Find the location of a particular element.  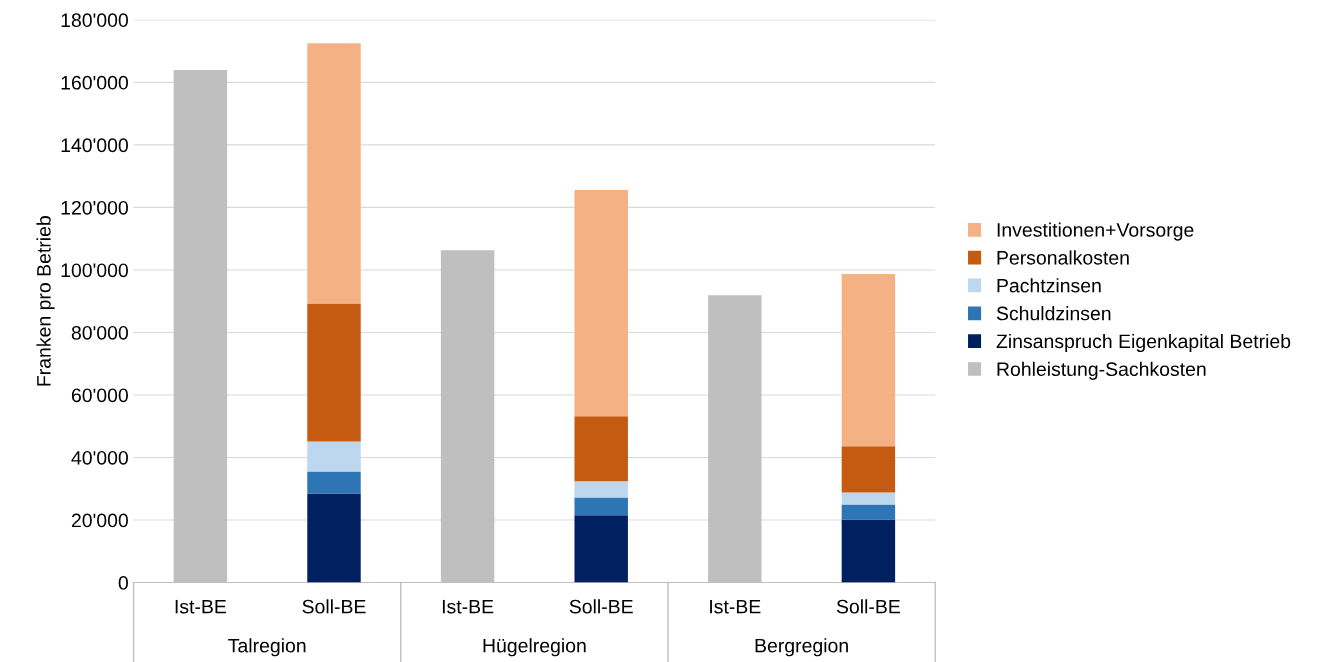

y-tick-label: 0 is located at coordinates (123, 583).